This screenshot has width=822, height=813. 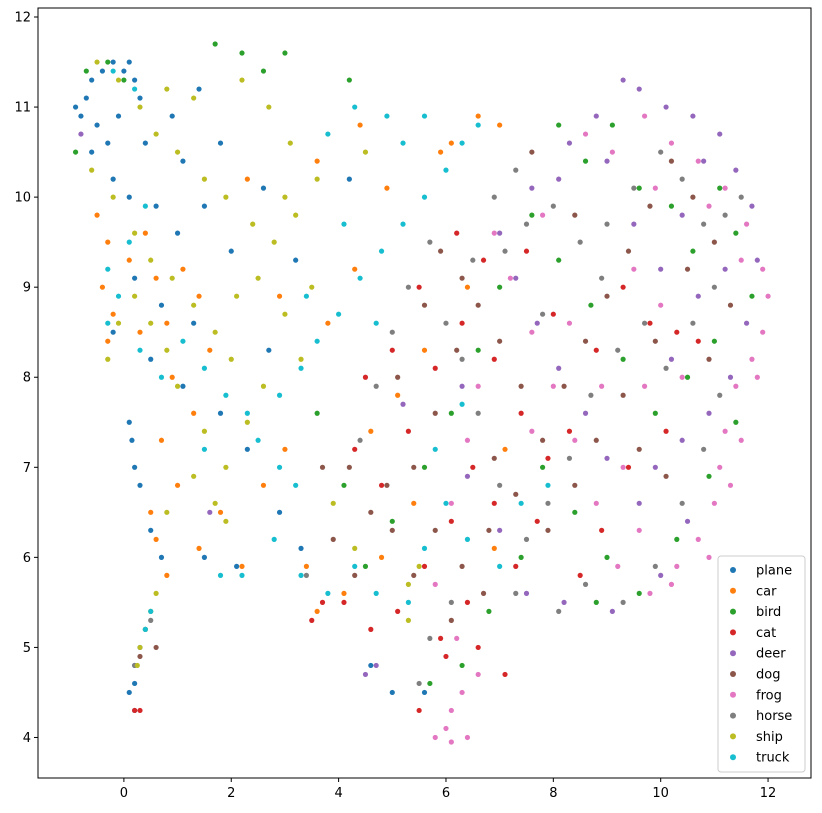 I want to click on y-tick-label-5: 9, so click(x=27, y=288).